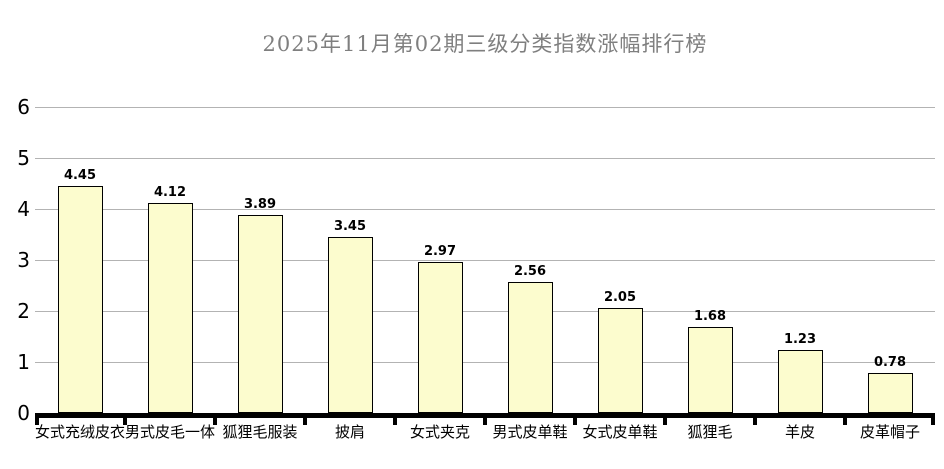 This screenshot has height=469, width=944. Describe the element at coordinates (485, 44) in the screenshot. I see `chart-title: 2025年11月第02期三级分类指数涨幅排行榜` at that location.